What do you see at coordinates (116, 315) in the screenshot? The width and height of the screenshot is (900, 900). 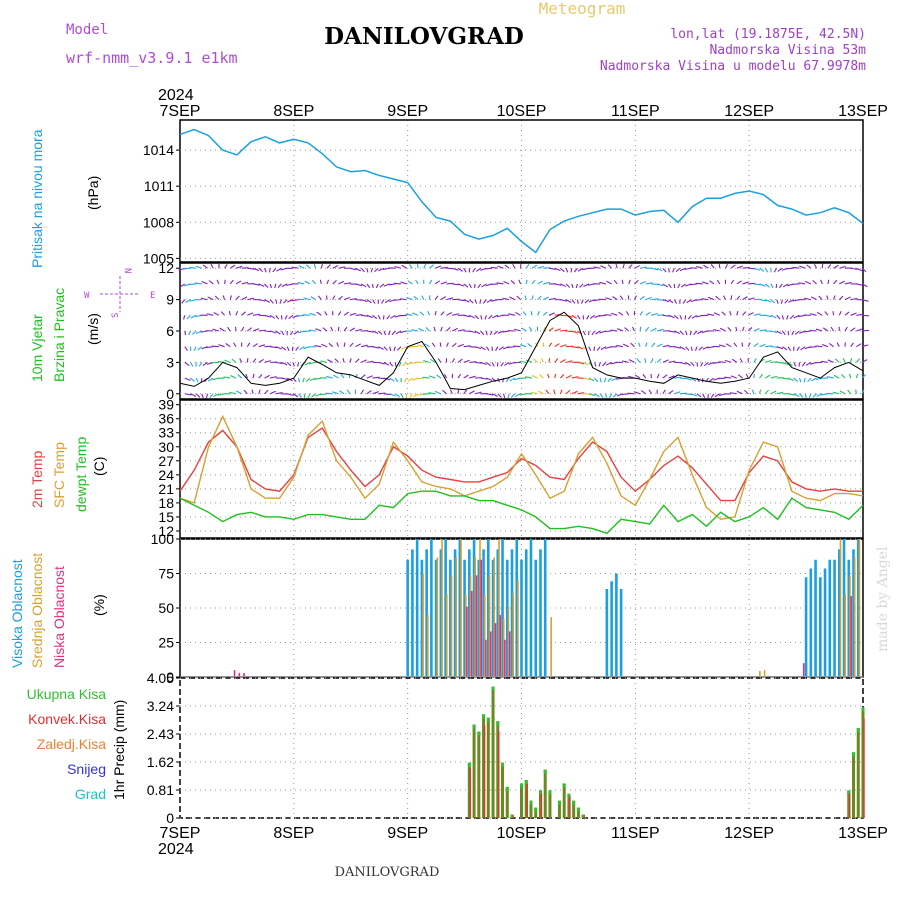 I see `compass-s: S` at bounding box center [116, 315].